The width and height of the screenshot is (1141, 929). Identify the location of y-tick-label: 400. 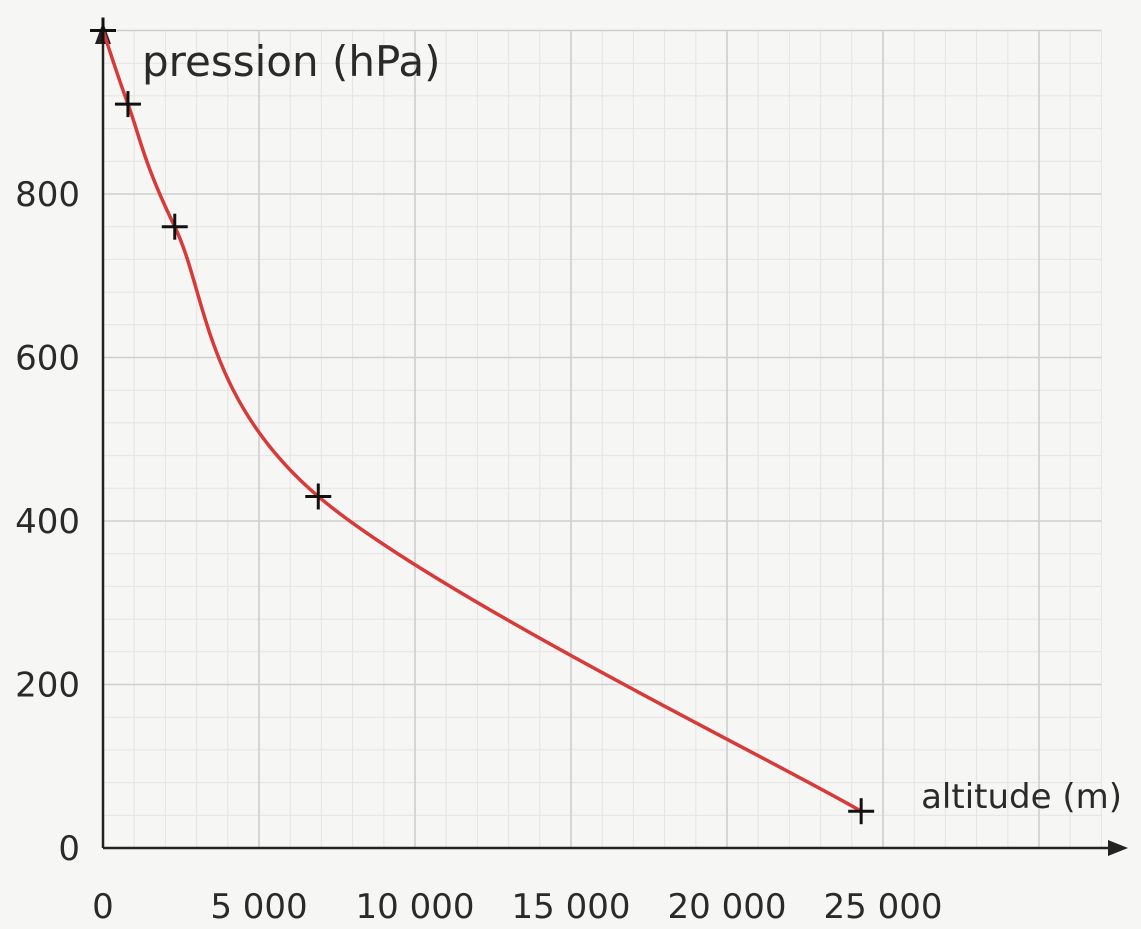
(47, 522).